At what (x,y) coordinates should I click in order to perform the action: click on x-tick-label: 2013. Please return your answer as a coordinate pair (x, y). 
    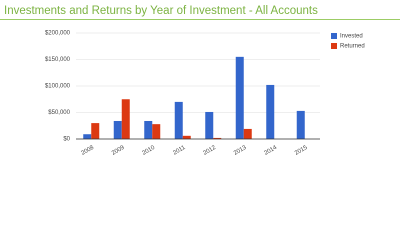
    Looking at the image, I should click on (240, 151).